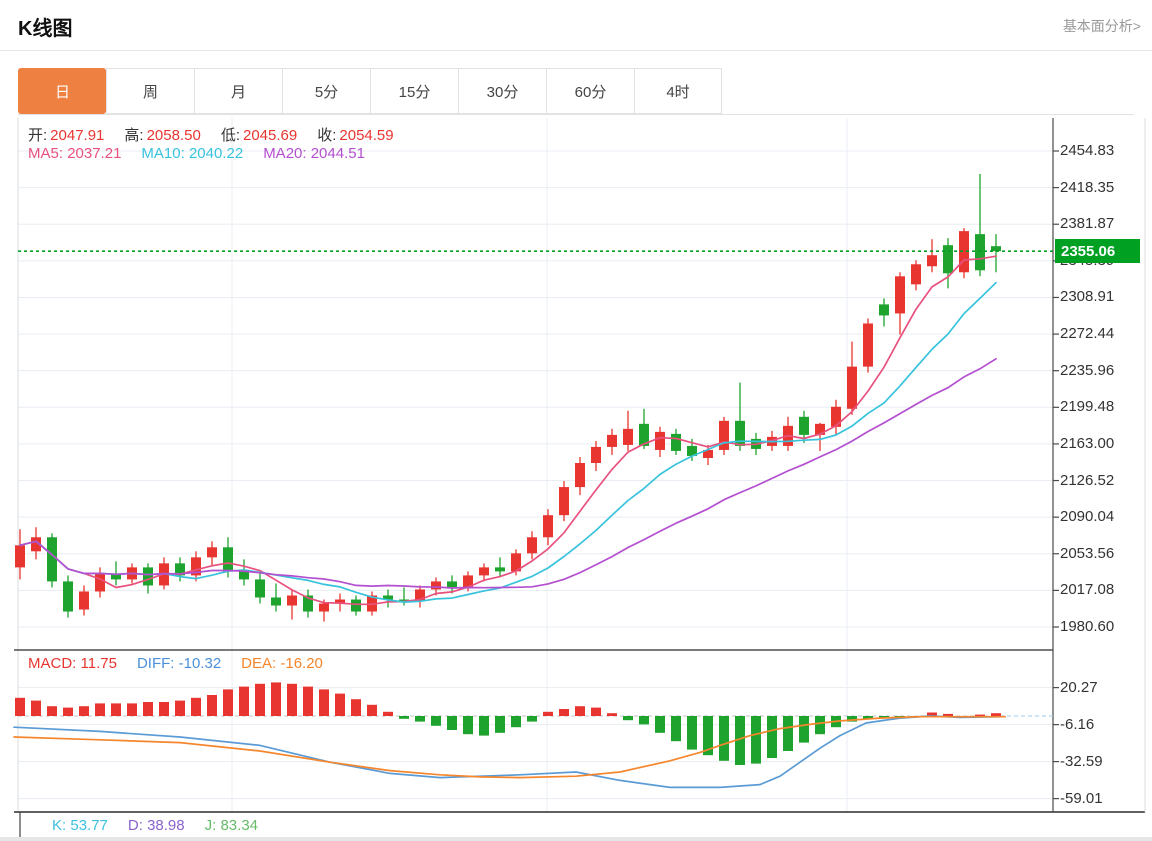 The width and height of the screenshot is (1152, 841). I want to click on tab-5min: 5分, so click(326, 91).